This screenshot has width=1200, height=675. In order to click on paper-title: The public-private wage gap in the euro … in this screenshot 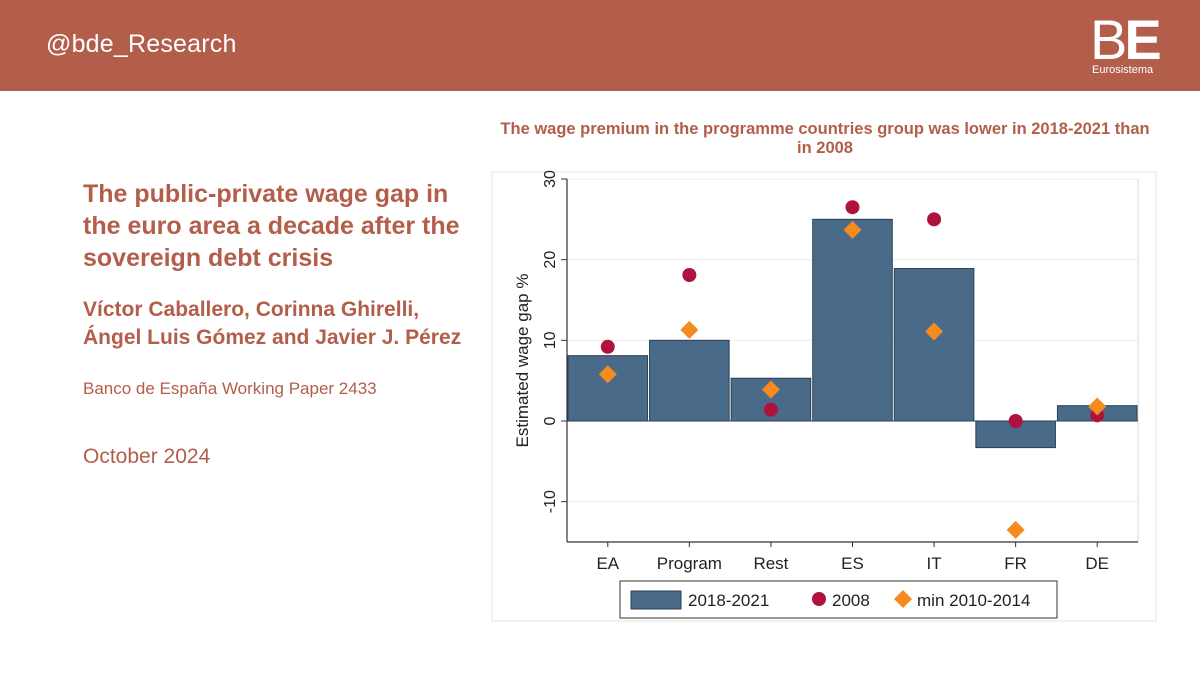, I will do `click(271, 226)`.